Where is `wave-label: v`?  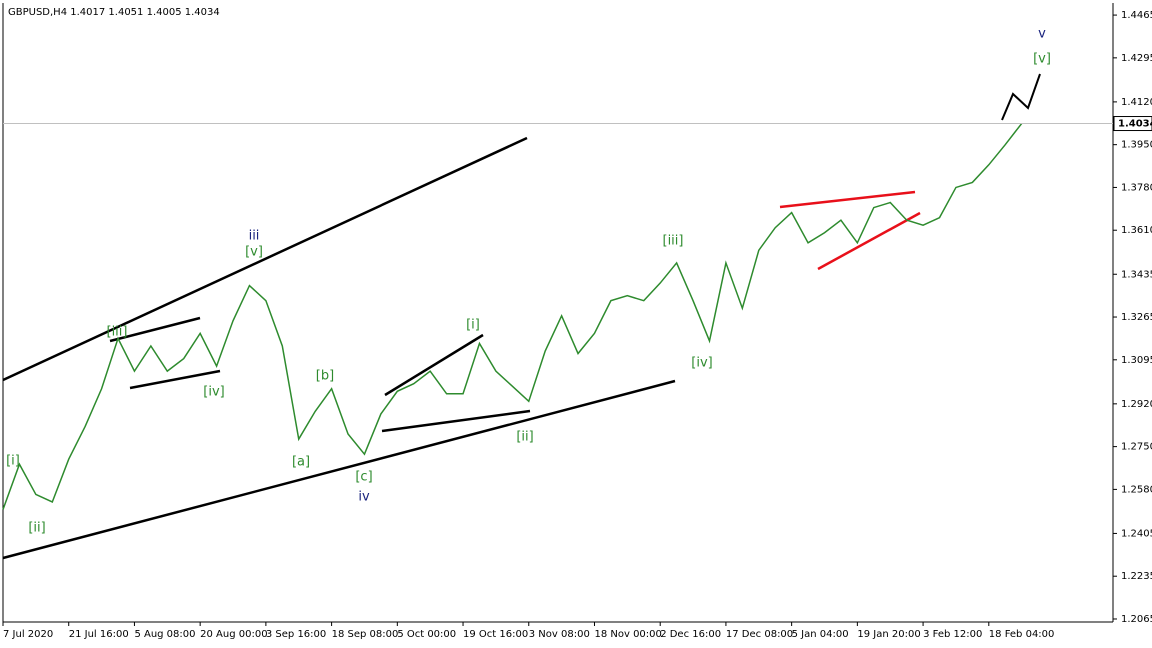 wave-label: v is located at coordinates (1042, 34).